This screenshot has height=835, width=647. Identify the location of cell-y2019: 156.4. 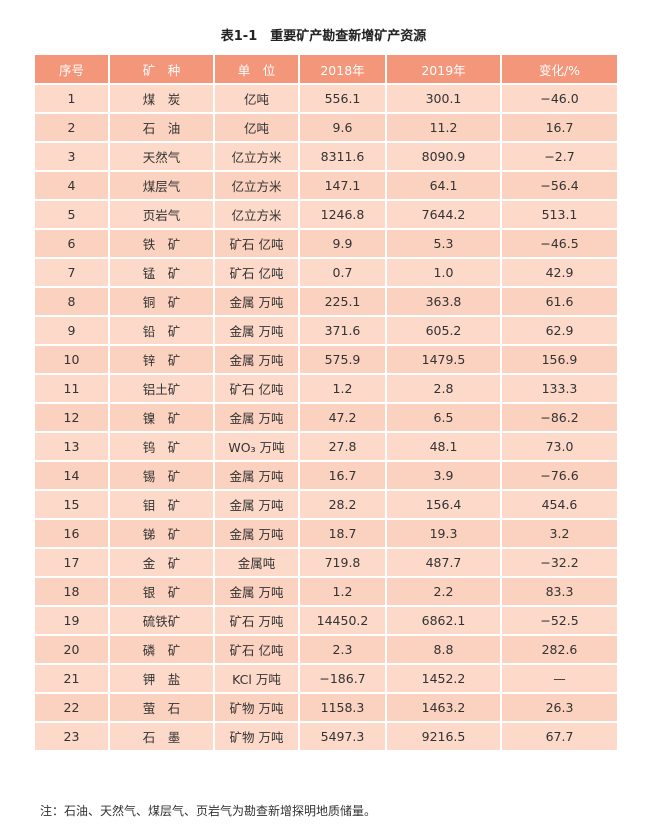
(443, 504).